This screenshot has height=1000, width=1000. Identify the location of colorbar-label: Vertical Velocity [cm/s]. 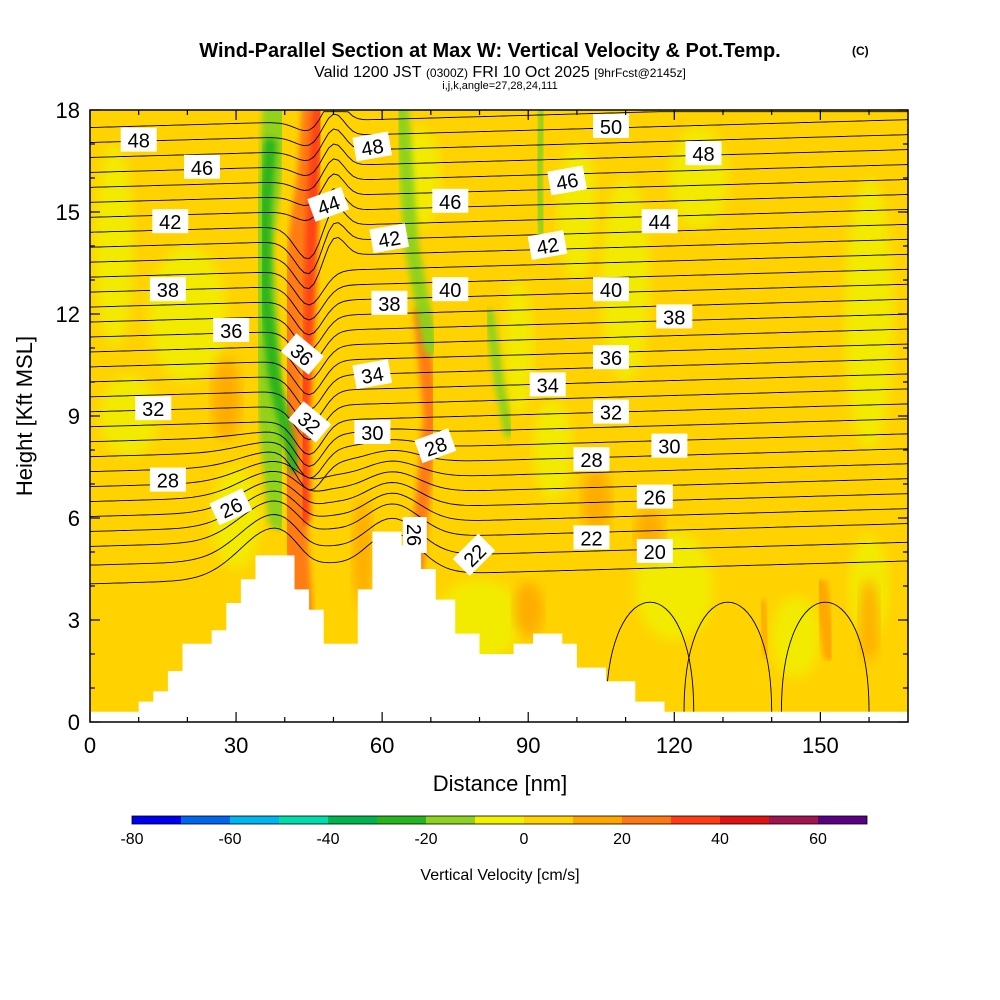
(499, 875).